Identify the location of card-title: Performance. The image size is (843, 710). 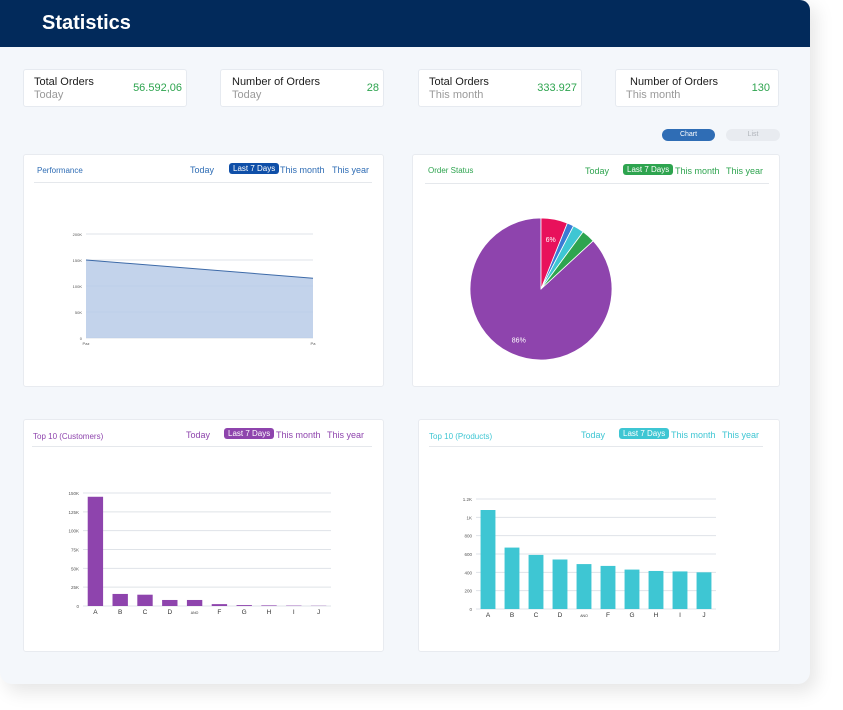
(60, 170).